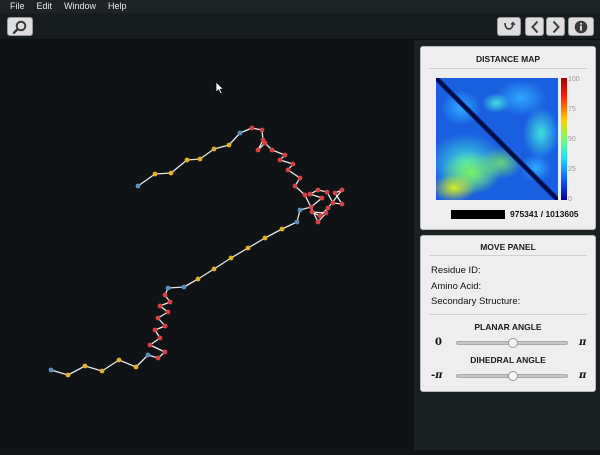 Image resolution: width=600 pixels, height=455 pixels. What do you see at coordinates (534, 26) in the screenshot?
I see `previous-button` at bounding box center [534, 26].